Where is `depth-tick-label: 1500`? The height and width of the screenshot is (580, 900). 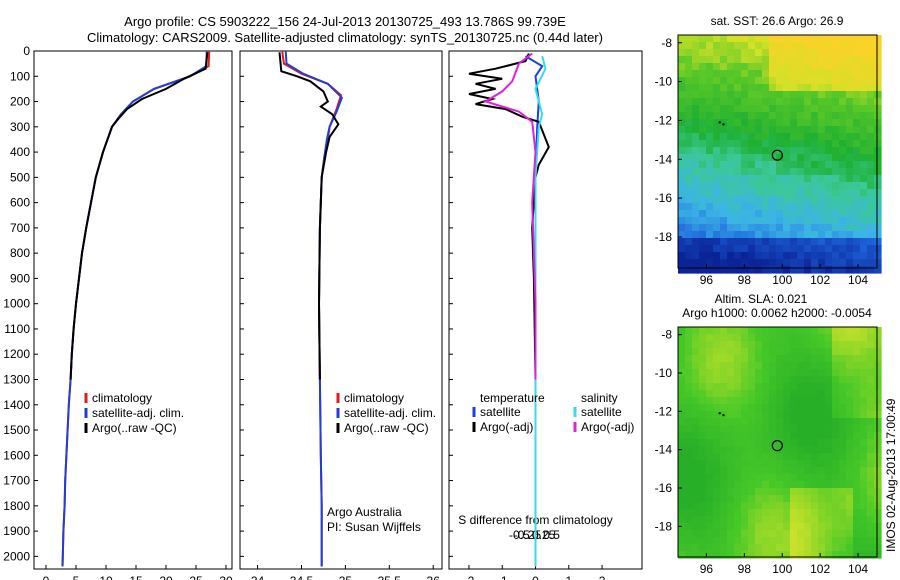 depth-tick-label: 1500 is located at coordinates (16, 430).